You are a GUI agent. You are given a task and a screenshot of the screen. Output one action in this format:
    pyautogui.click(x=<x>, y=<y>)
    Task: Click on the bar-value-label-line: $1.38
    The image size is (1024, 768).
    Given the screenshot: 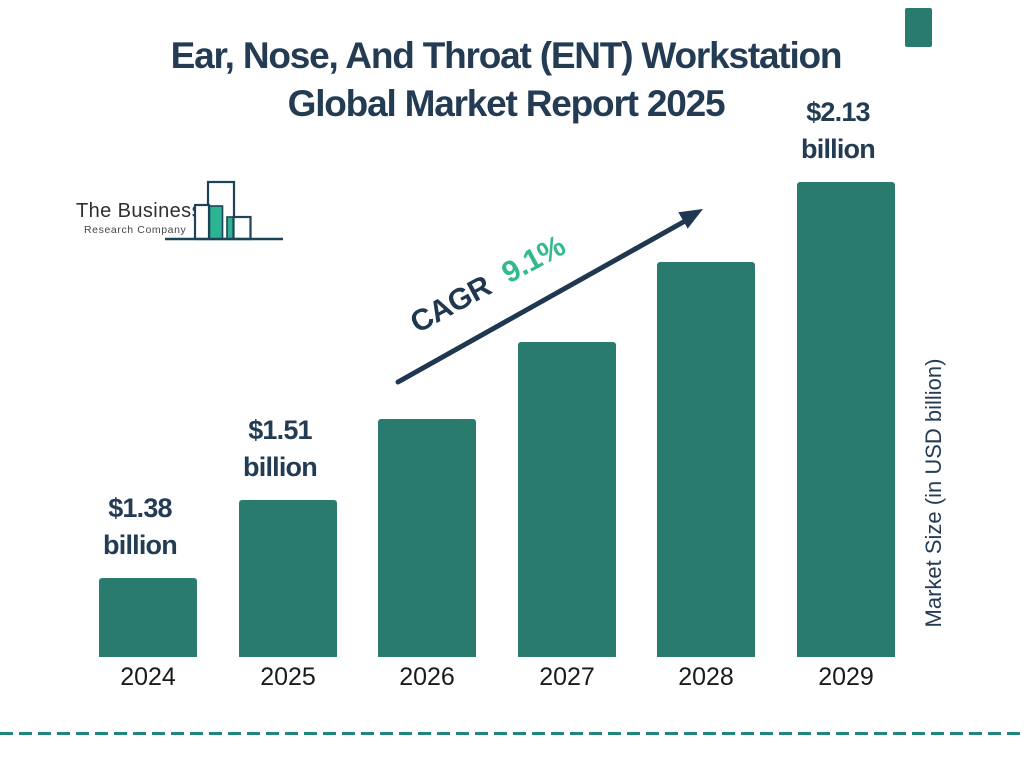 What is the action you would take?
    pyautogui.click(x=140, y=508)
    